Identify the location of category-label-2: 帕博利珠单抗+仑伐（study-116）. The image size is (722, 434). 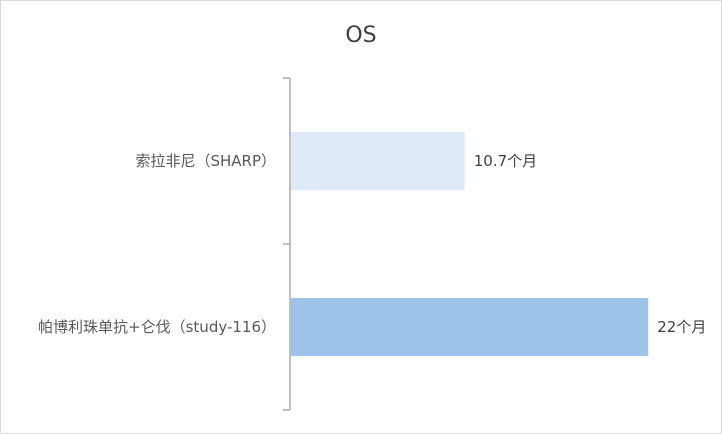
(157, 327).